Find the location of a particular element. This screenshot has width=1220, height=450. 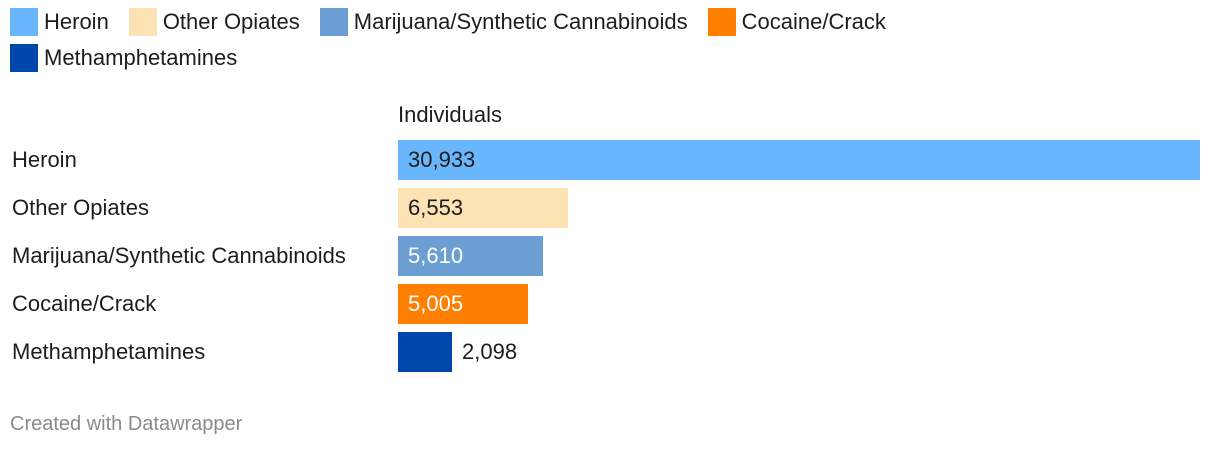

legend-item: Other Opiates is located at coordinates (214, 22).